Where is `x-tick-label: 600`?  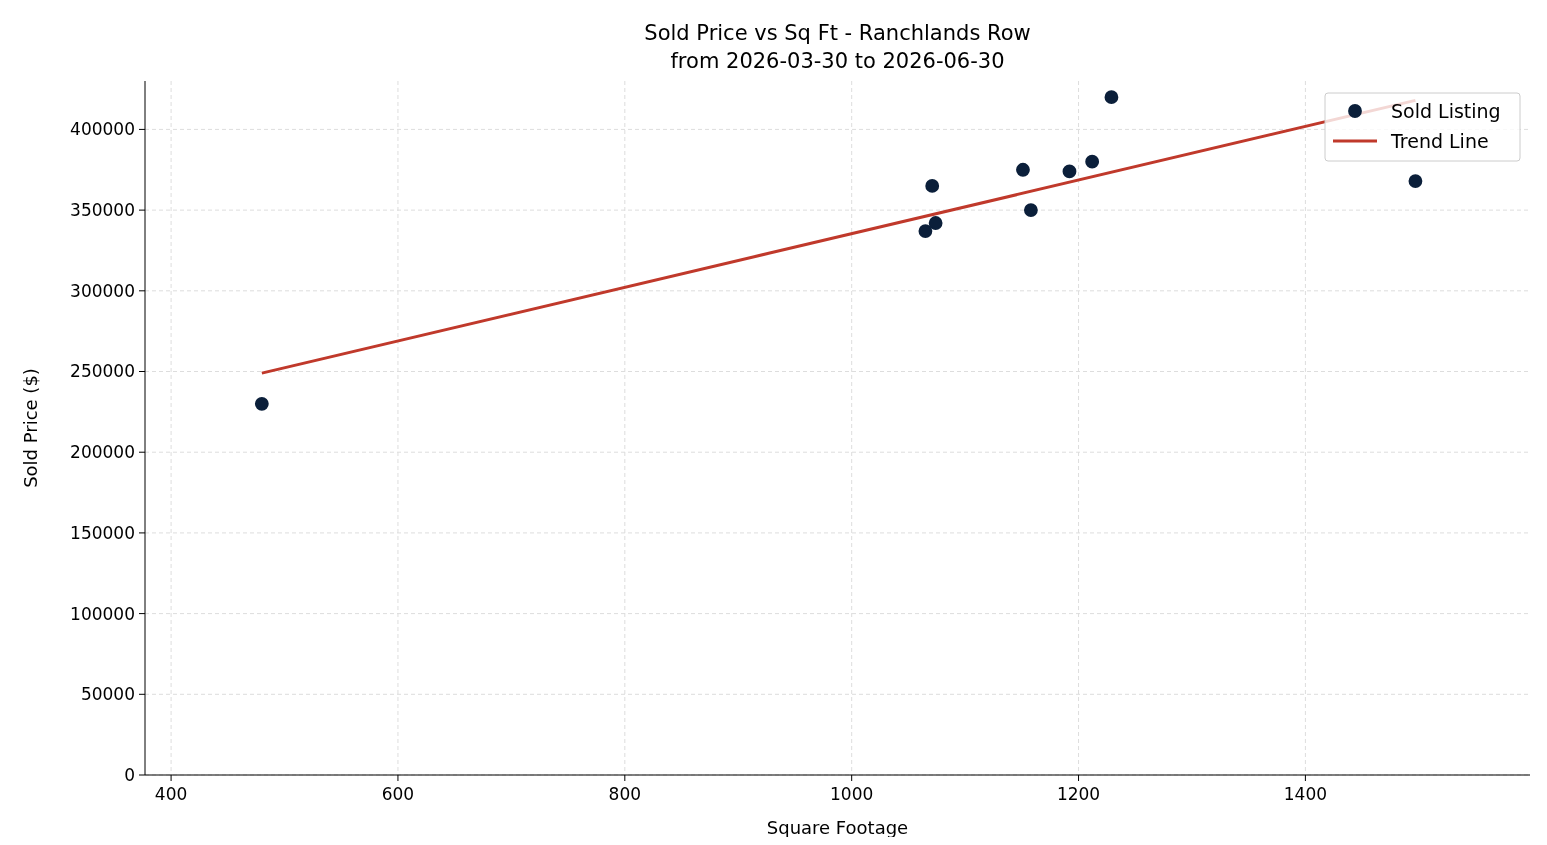
x-tick-label: 600 is located at coordinates (398, 794).